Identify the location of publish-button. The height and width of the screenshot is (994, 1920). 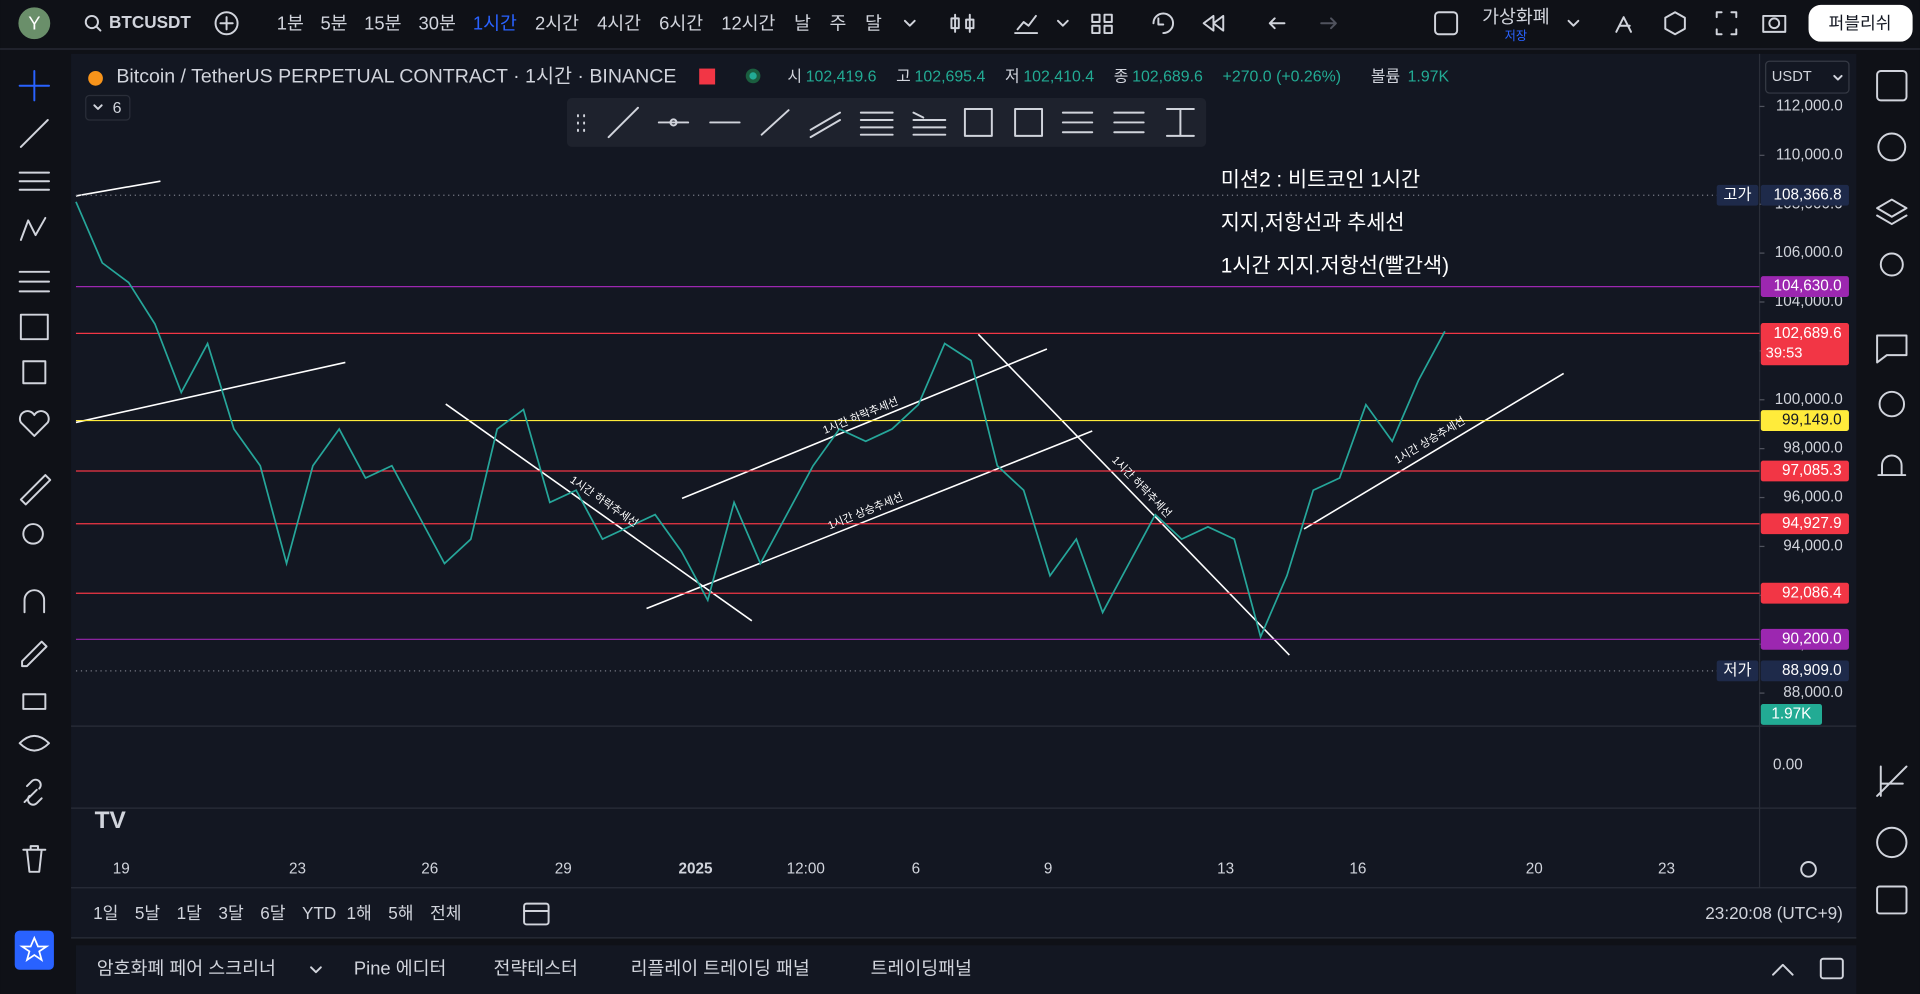
(1860, 23).